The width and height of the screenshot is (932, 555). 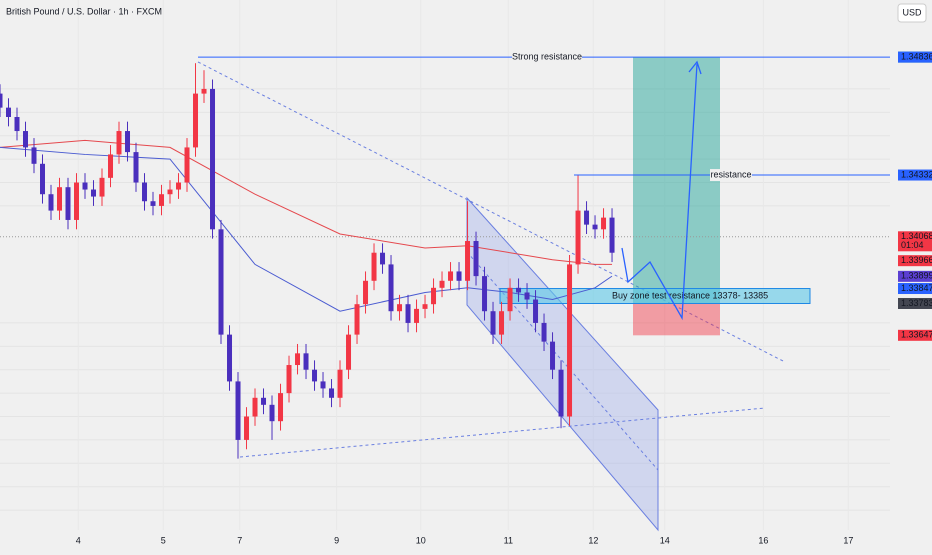 I want to click on x-tick-label: 16, so click(x=763, y=540).